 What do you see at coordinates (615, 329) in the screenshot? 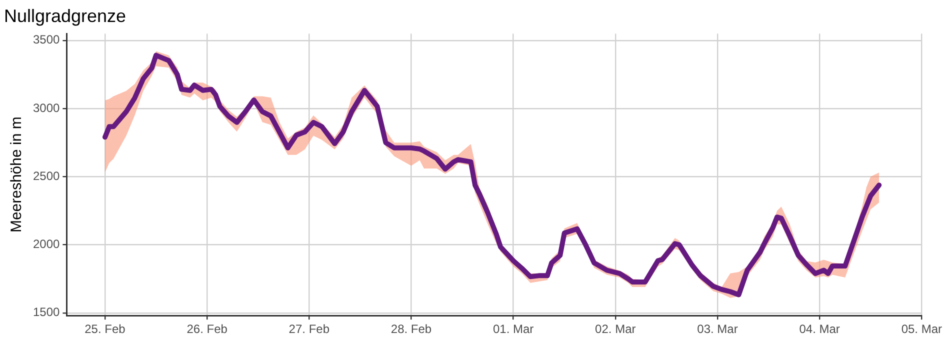
I see `x-tick-label: 02. Mar` at bounding box center [615, 329].